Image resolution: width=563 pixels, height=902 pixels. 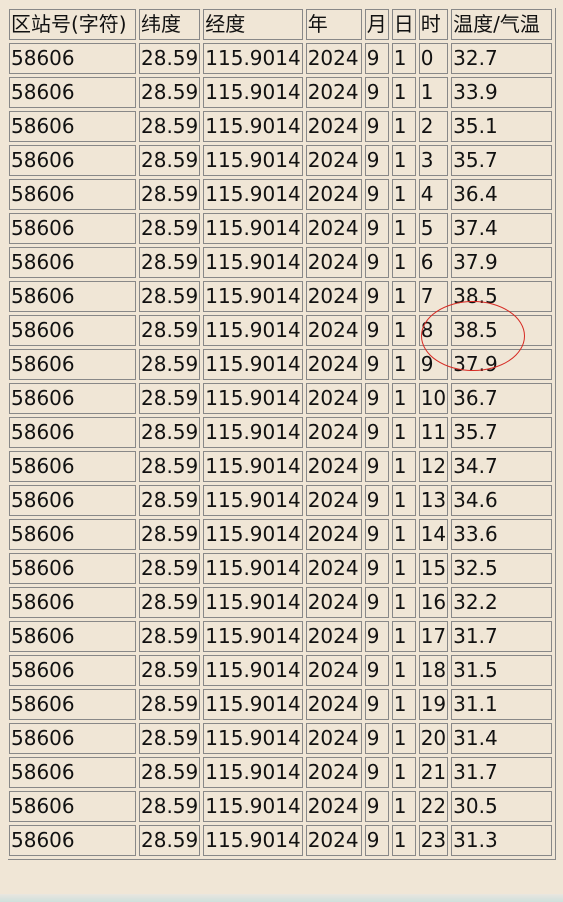 I want to click on cell-temperature: 32.2, so click(x=502, y=602).